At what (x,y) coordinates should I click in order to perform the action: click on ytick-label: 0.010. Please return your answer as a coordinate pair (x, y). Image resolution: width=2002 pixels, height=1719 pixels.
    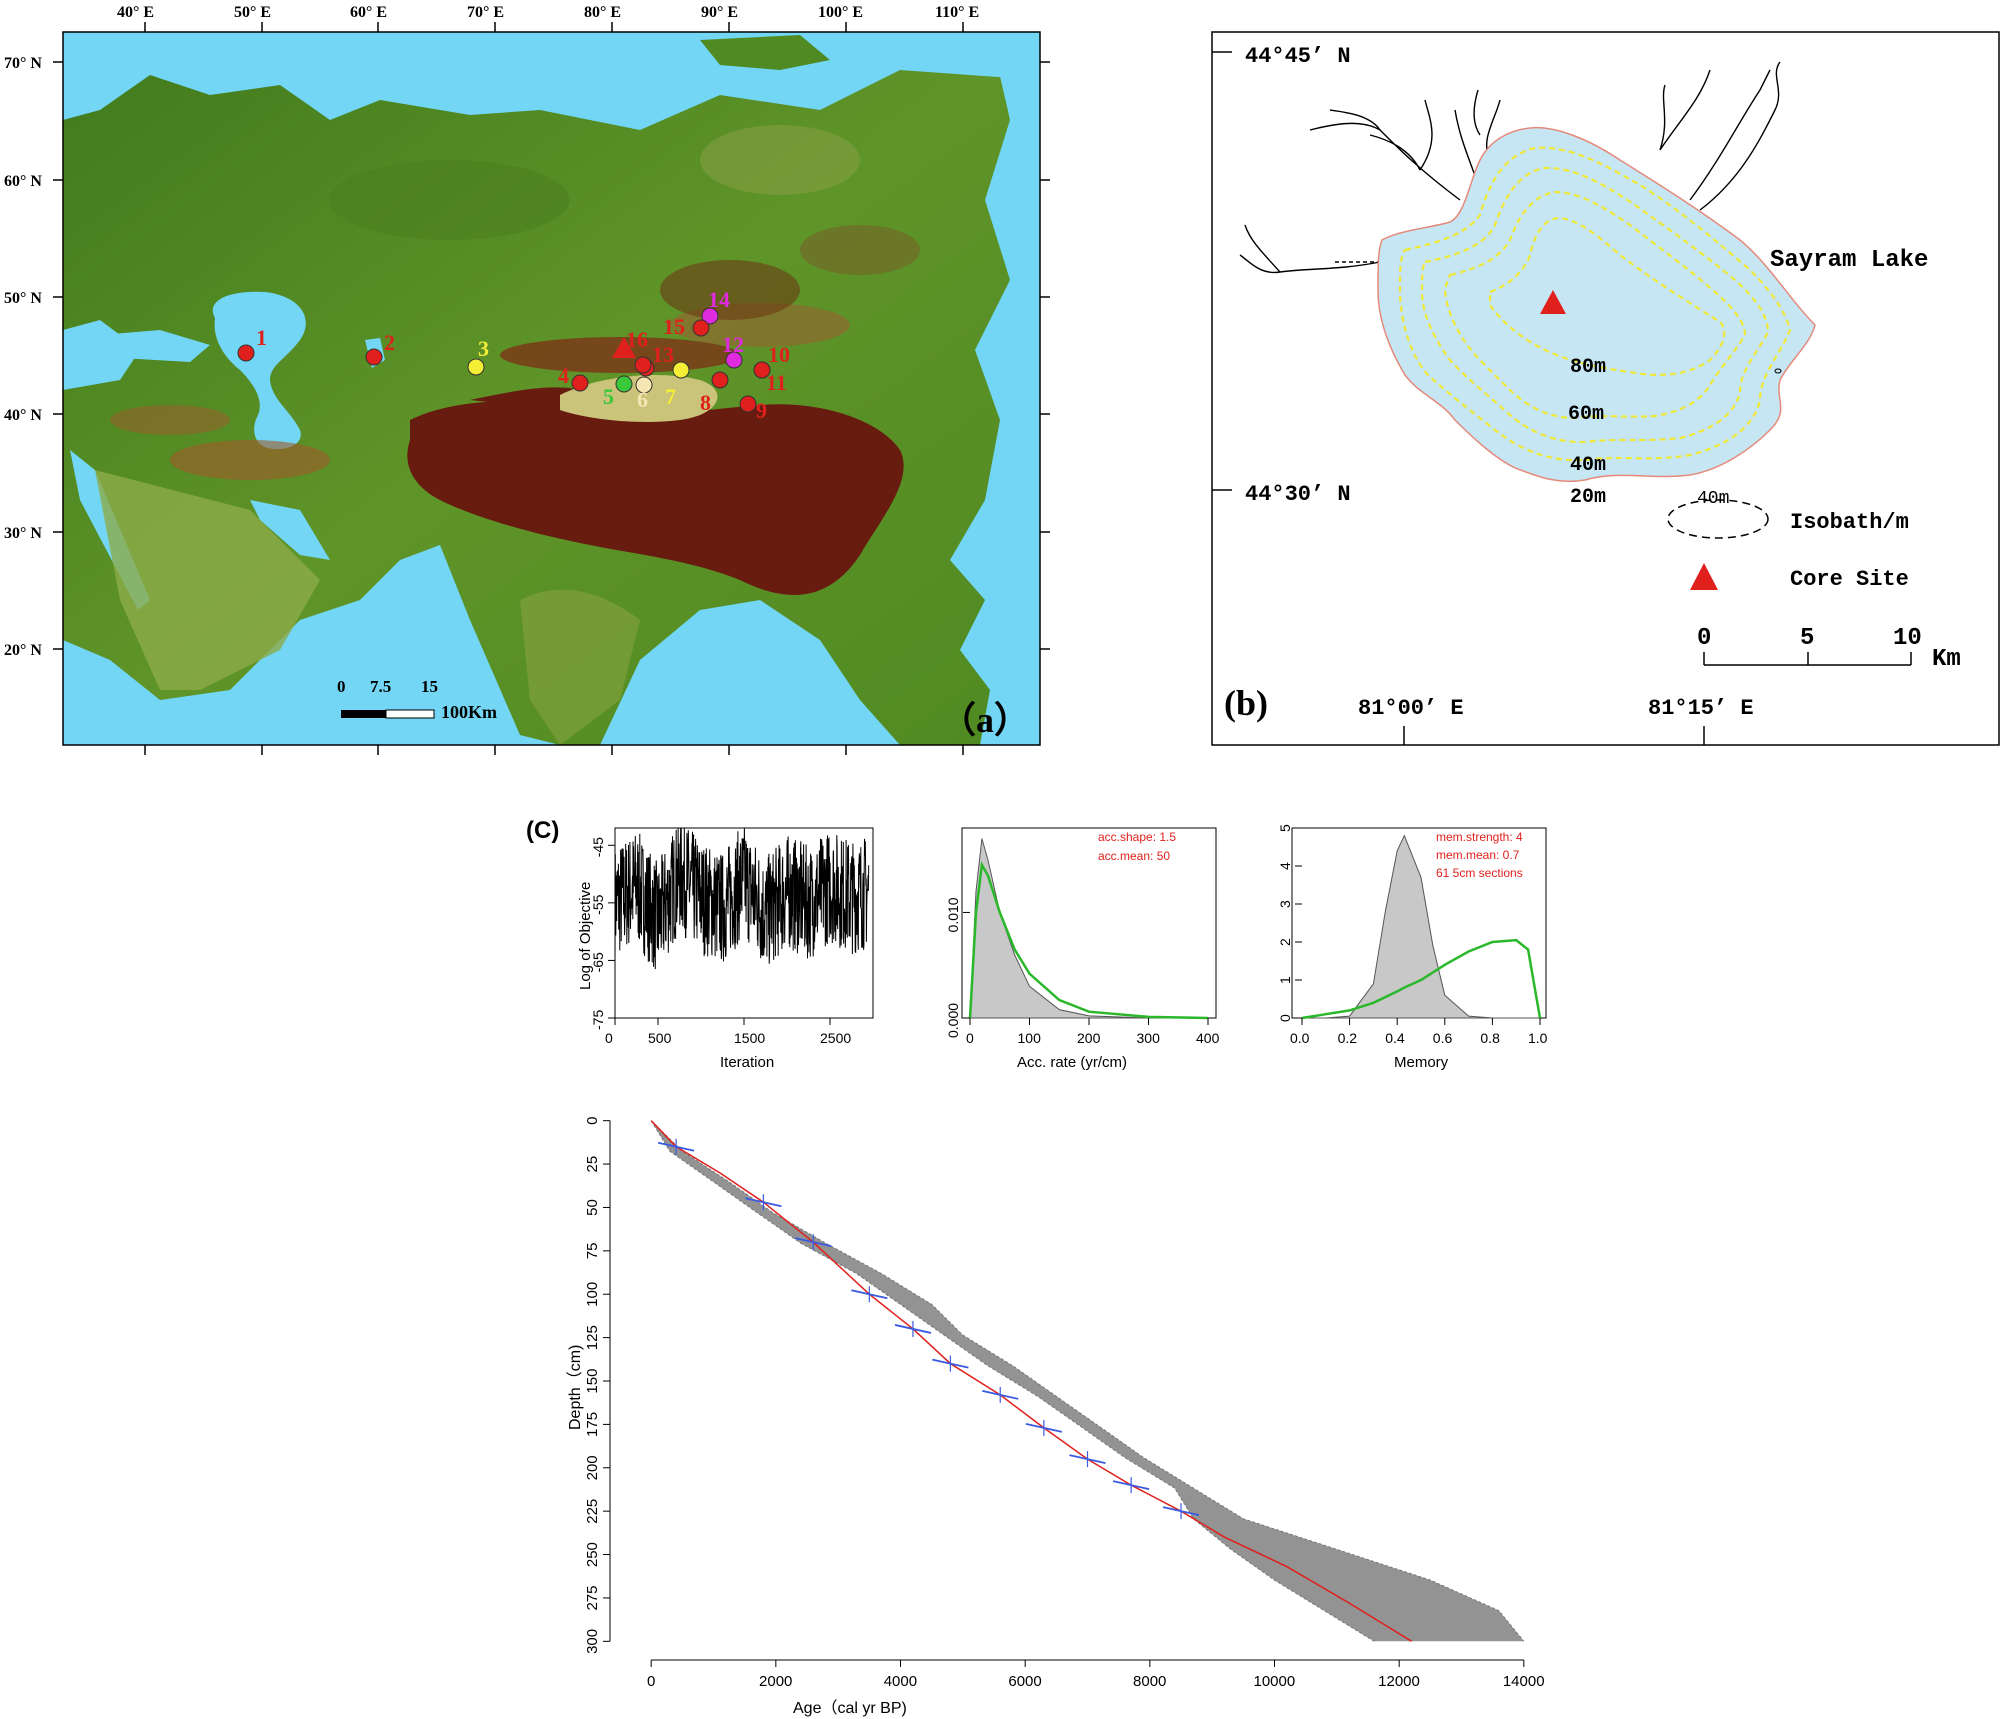
    Looking at the image, I should click on (953, 914).